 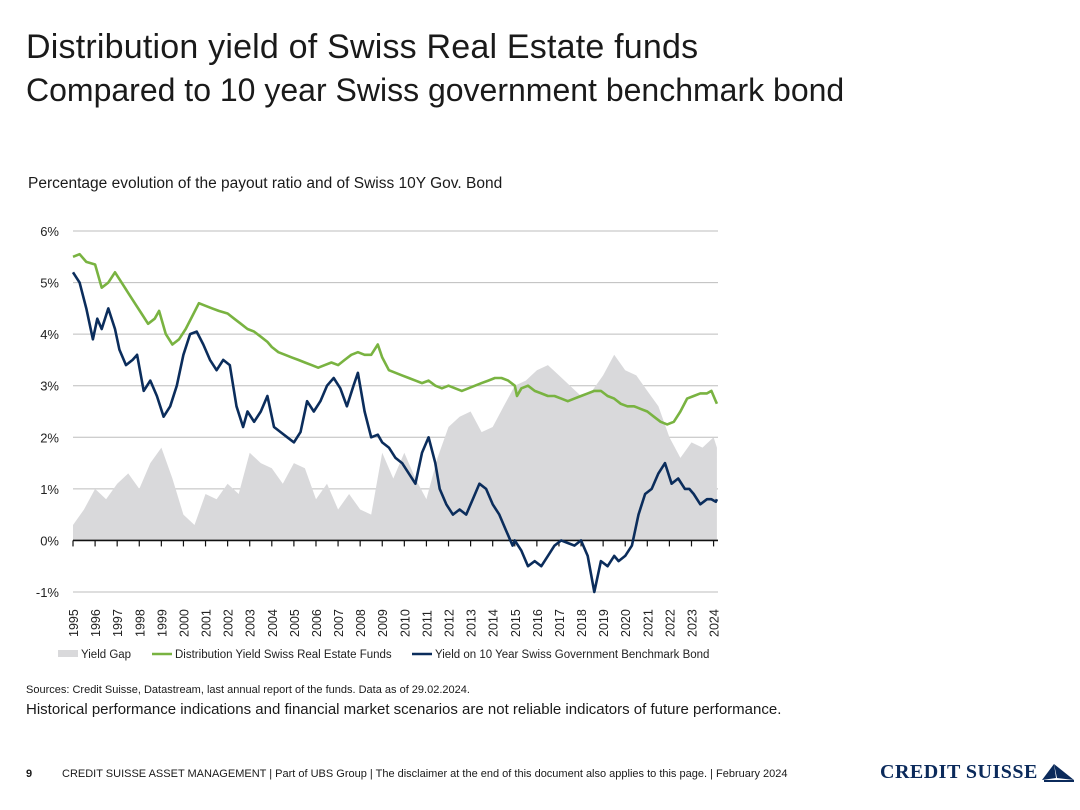 I want to click on x-tick-label: 2004, so click(x=273, y=623).